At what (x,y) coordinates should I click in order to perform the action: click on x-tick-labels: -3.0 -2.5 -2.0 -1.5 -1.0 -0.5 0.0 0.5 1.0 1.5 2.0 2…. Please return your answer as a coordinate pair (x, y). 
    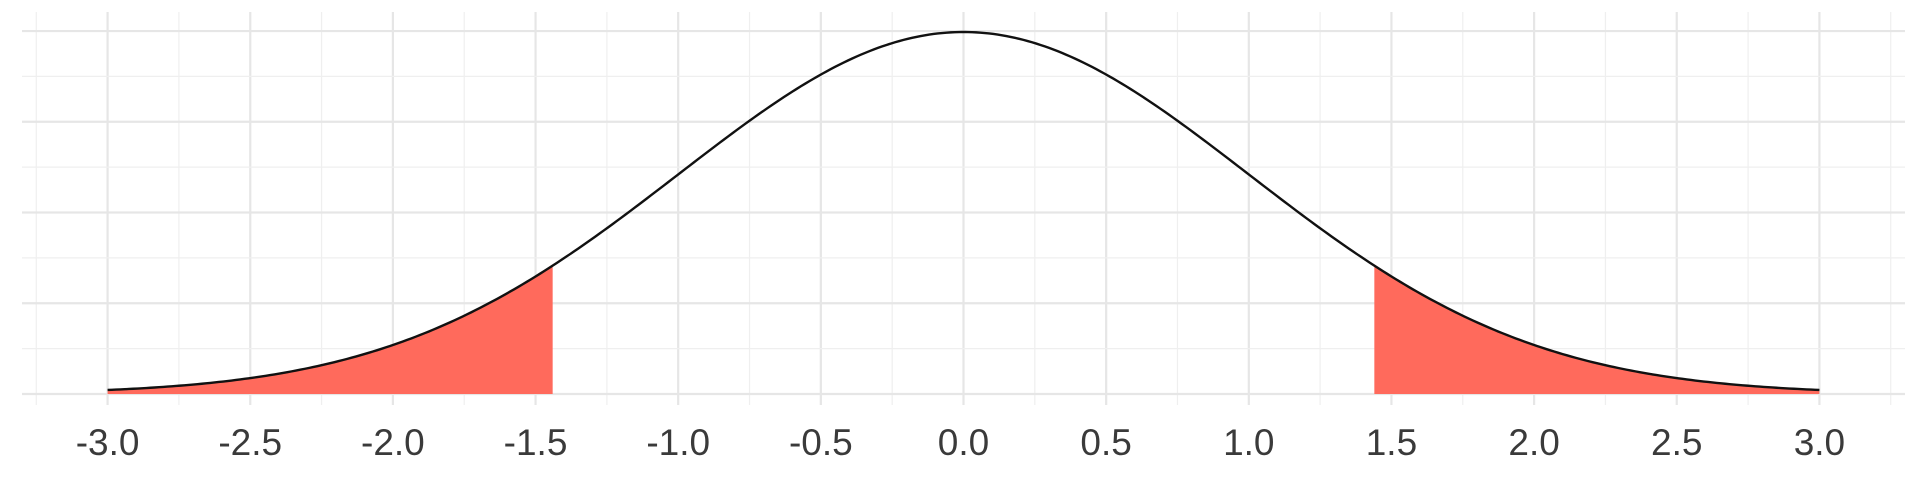
    Looking at the image, I should click on (960, 442).